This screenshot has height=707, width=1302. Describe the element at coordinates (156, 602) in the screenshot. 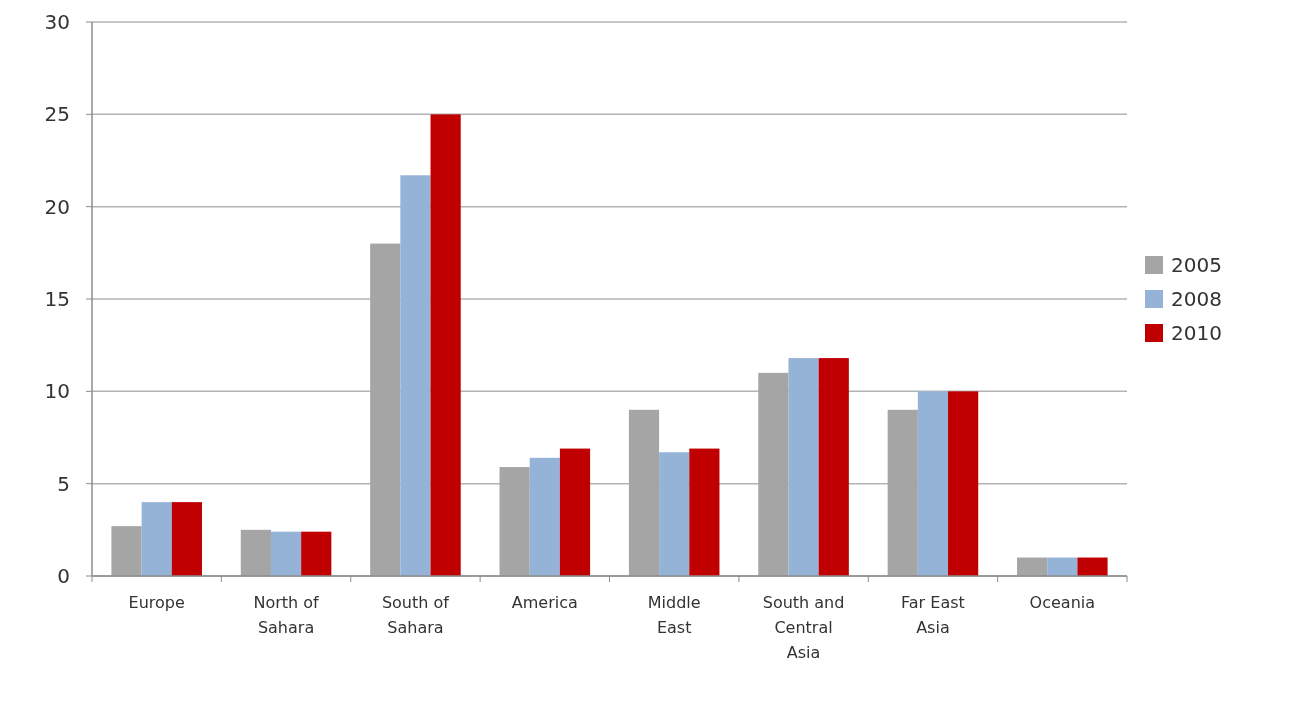

I see `x-tick-label: Europe` at that location.